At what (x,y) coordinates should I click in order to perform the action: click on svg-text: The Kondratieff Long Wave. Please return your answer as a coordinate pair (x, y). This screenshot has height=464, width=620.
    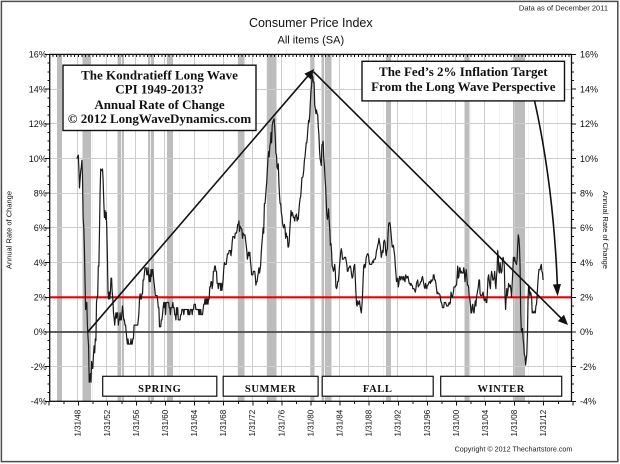
    Looking at the image, I should click on (159, 74).